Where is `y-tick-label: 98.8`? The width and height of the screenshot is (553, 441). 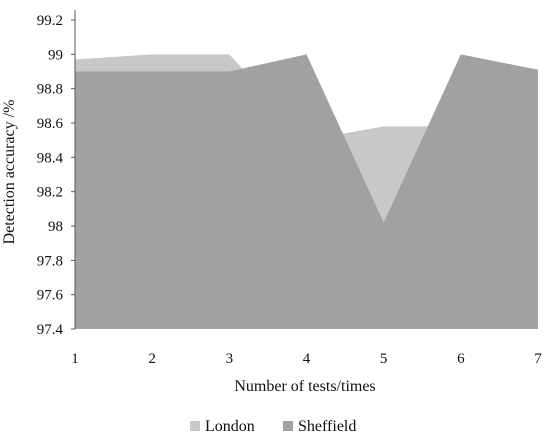
y-tick-label: 98.8 is located at coordinates (50, 90).